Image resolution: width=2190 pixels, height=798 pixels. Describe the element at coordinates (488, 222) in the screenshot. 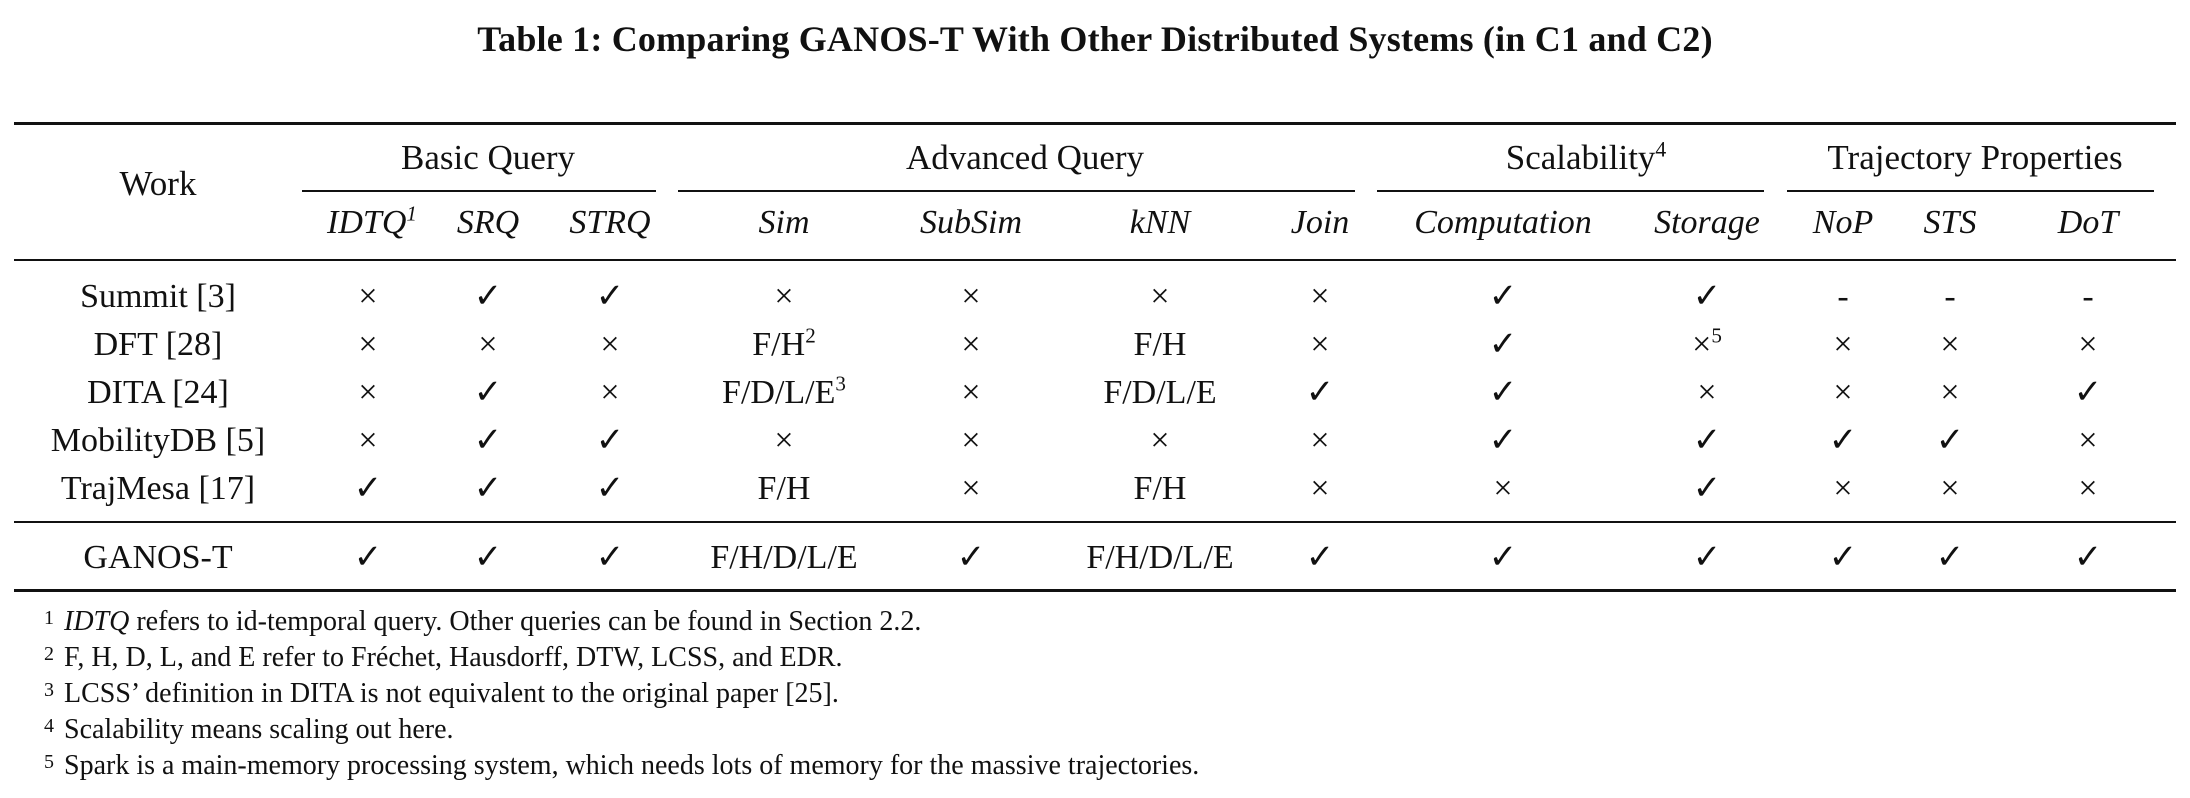

I see `col-srq: SRQ` at that location.